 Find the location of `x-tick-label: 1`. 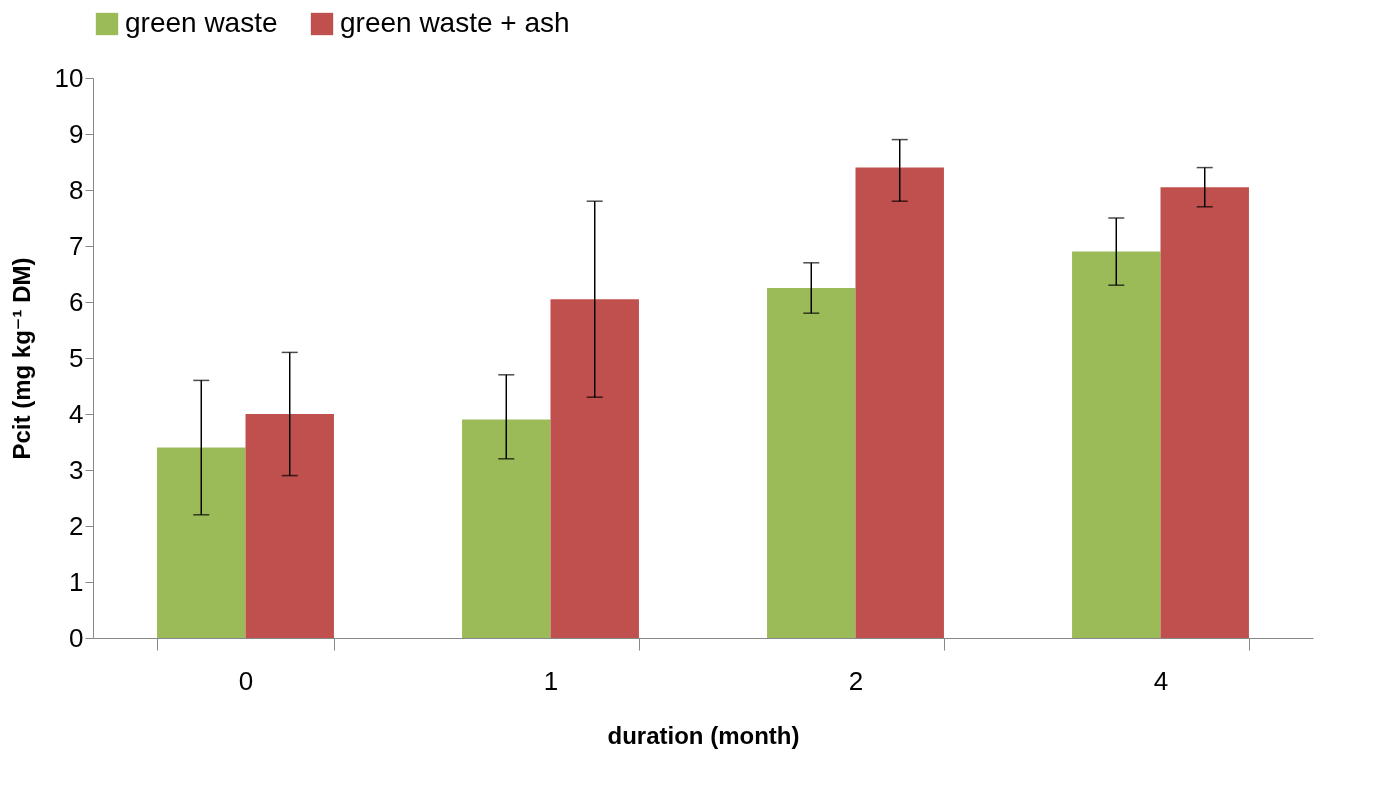

x-tick-label: 1 is located at coordinates (551, 680).